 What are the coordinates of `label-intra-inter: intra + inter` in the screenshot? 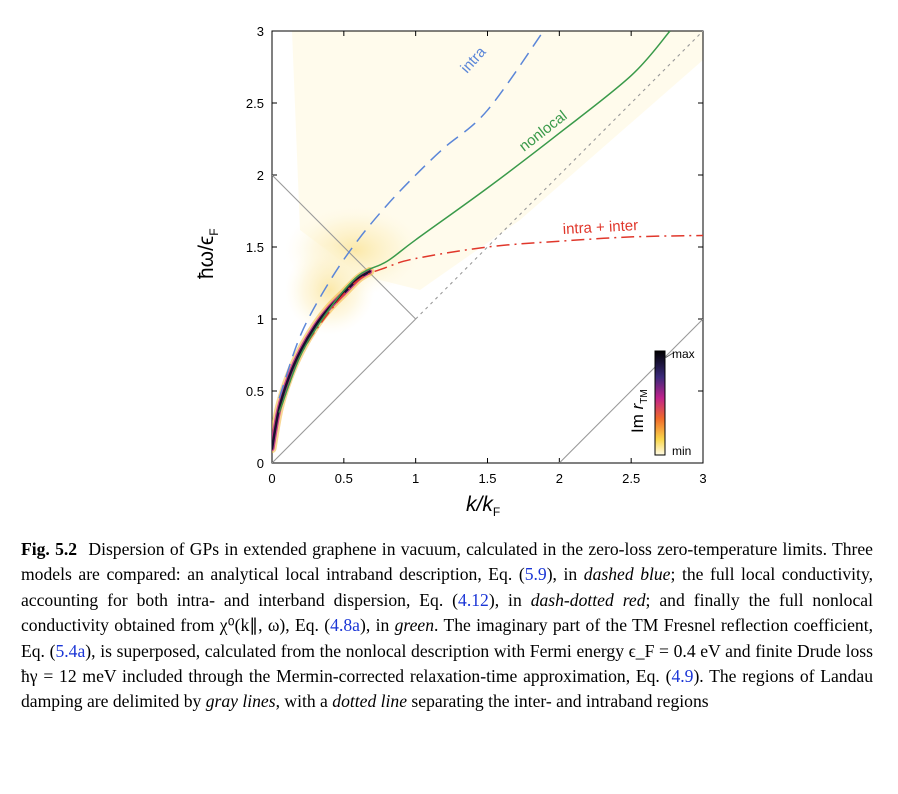 It's located at (600, 227).